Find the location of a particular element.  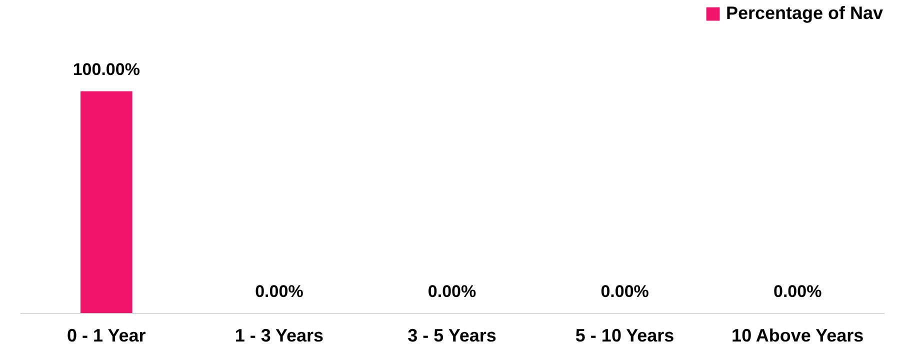

x-tick-label: 1 - 3 Years is located at coordinates (279, 336).